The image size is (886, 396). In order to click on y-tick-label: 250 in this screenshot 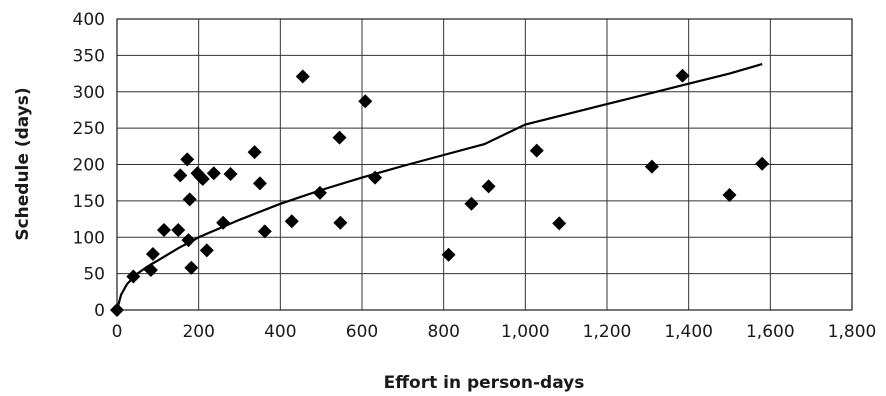, I will do `click(89, 129)`.